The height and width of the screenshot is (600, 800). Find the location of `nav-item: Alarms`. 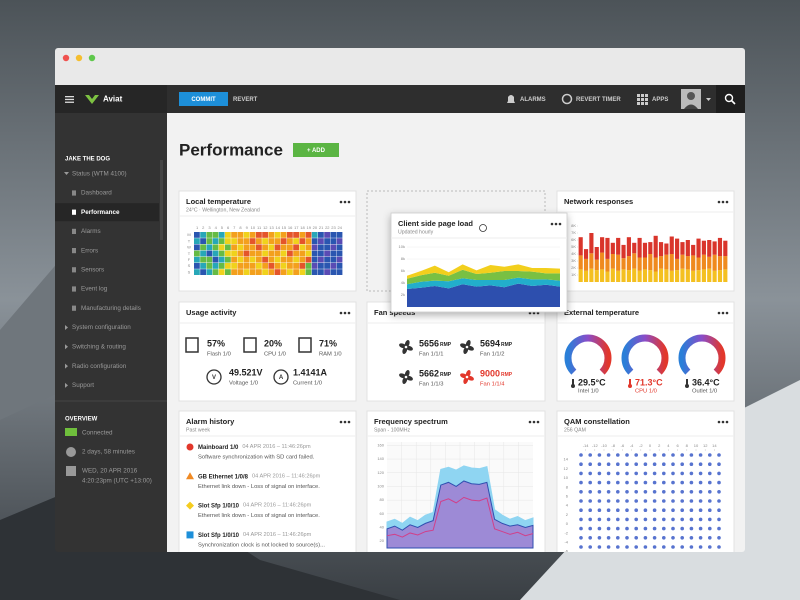

nav-item: Alarms is located at coordinates (91, 231).